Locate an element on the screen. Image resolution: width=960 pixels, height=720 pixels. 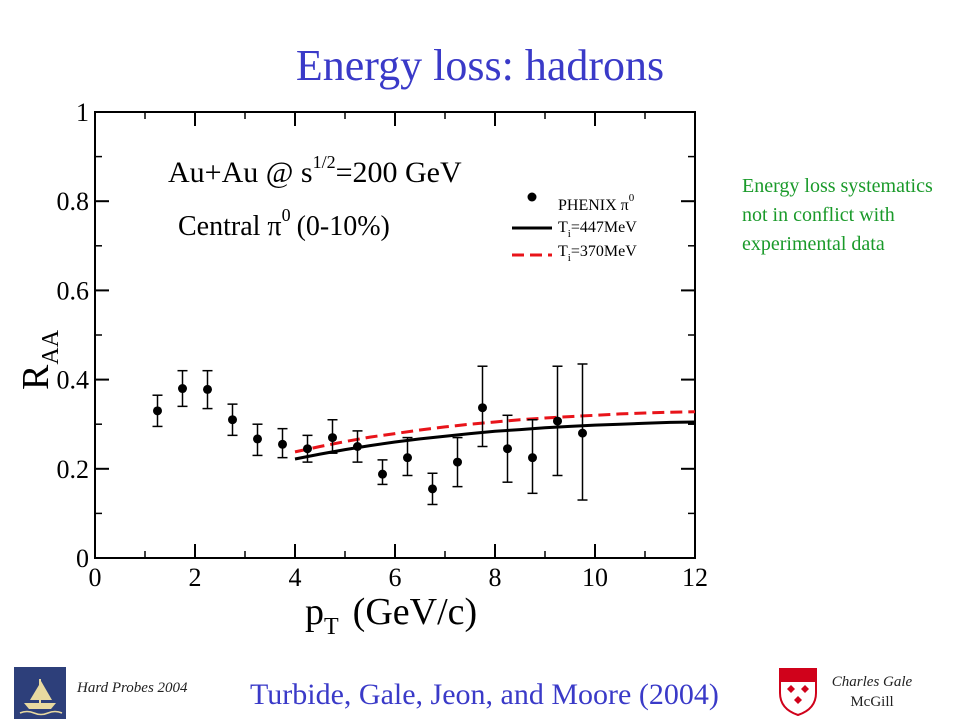
y-tick-label: 0.4 is located at coordinates (73, 380).